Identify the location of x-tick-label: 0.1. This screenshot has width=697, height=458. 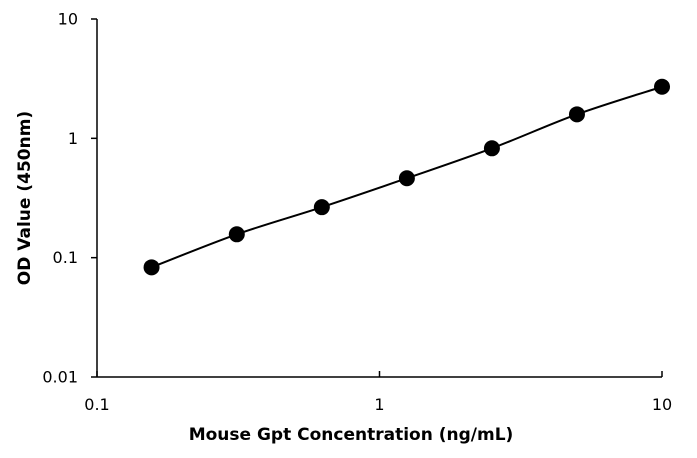
(96, 404).